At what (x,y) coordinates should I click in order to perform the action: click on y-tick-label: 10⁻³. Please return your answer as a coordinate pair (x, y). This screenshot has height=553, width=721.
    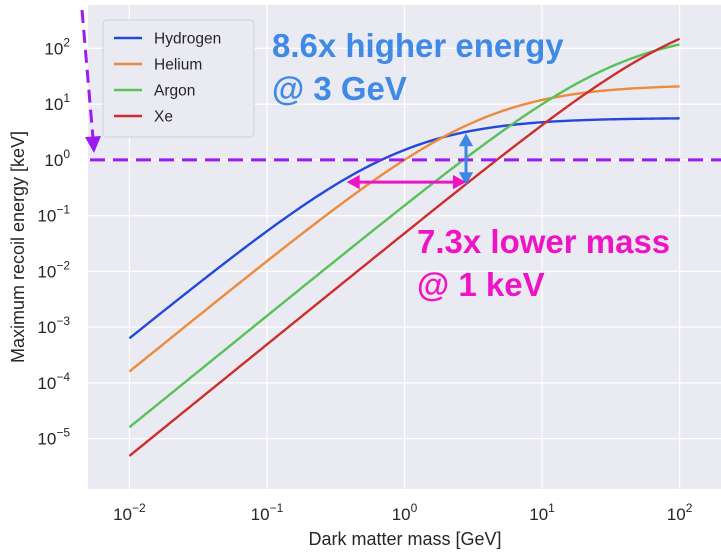
    Looking at the image, I should click on (53, 325).